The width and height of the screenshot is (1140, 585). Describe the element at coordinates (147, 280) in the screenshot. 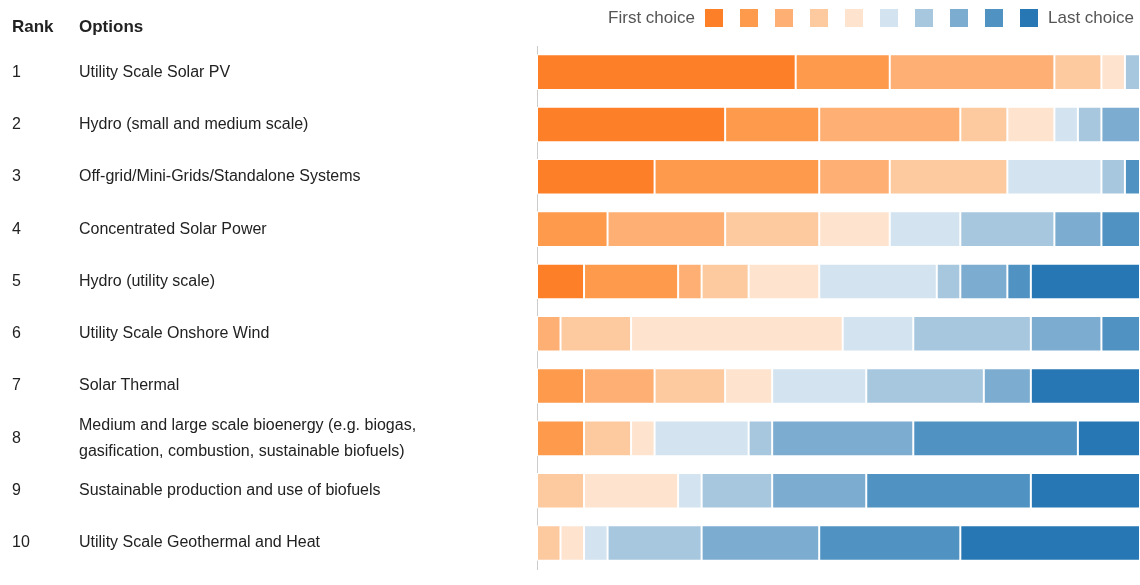

I see `y-tick-label: Hydro (utility scale)` at that location.